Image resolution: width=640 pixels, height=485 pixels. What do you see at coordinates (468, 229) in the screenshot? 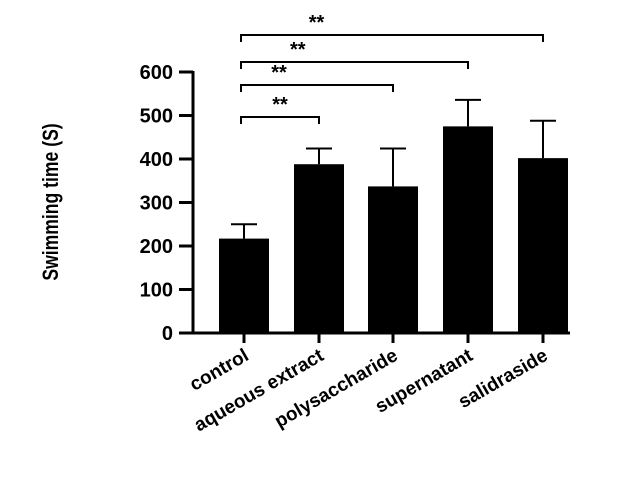
I see `bar-supernatant` at bounding box center [468, 229].